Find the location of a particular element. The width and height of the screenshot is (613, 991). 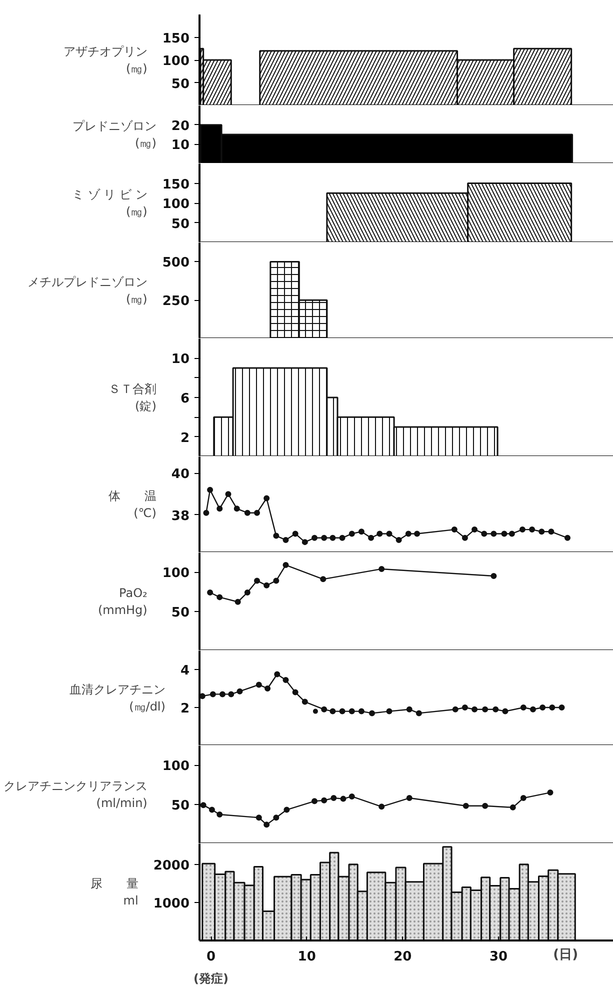

y-axis-title: クレアチニンクリアランス (ml/min) is located at coordinates (75, 794).